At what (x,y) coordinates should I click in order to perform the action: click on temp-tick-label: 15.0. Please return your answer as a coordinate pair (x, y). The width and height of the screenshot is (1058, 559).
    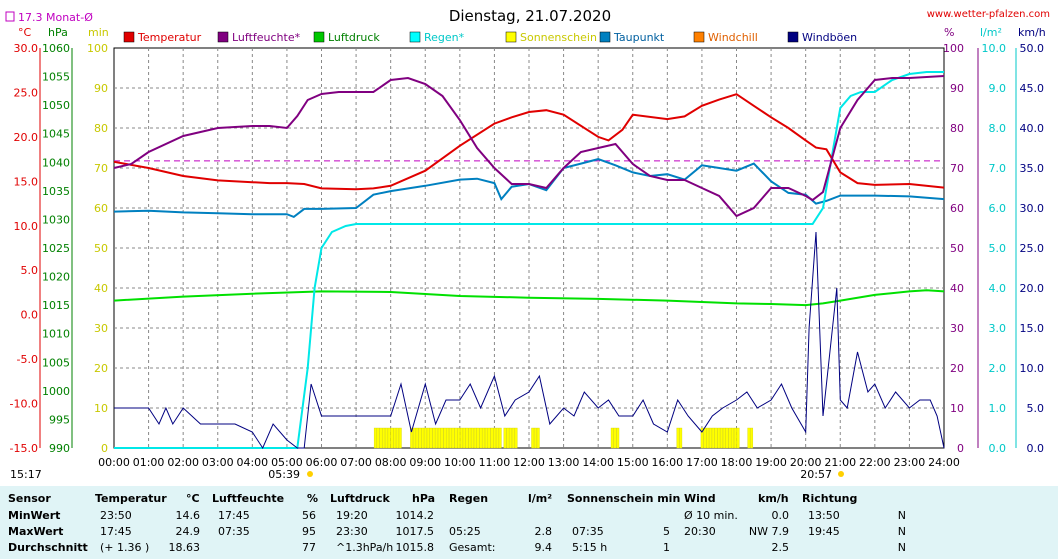
    Looking at the image, I should click on (26, 181).